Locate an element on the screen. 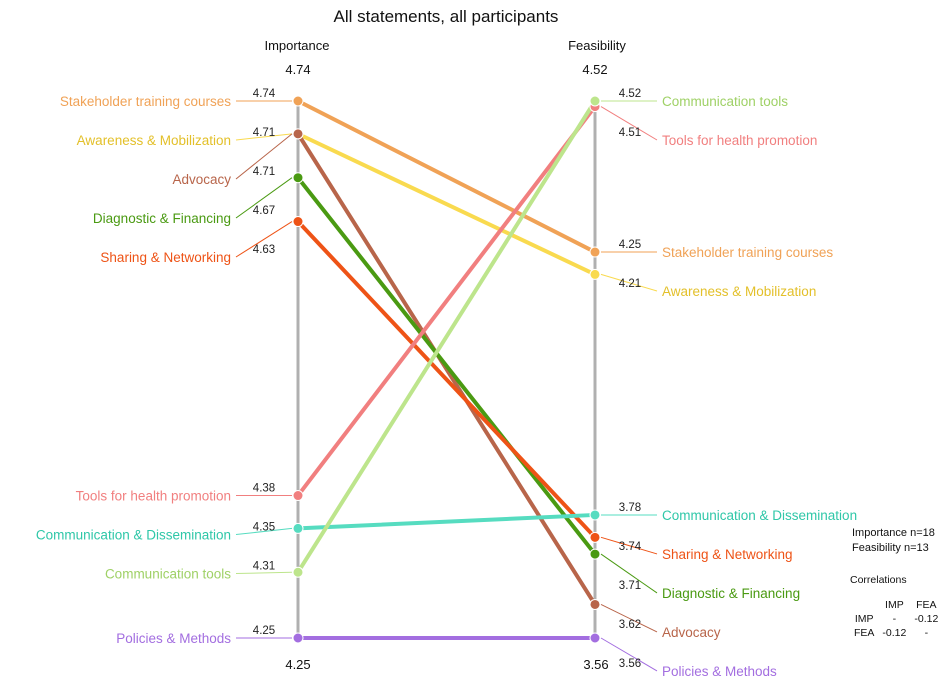 The height and width of the screenshot is (681, 948). category-label-left-advocacy: Advocacy is located at coordinates (201, 179).